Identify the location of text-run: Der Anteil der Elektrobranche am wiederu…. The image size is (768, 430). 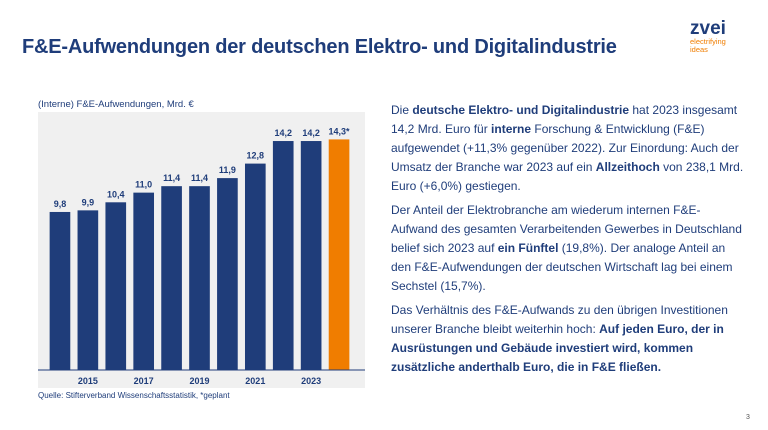
(566, 229).